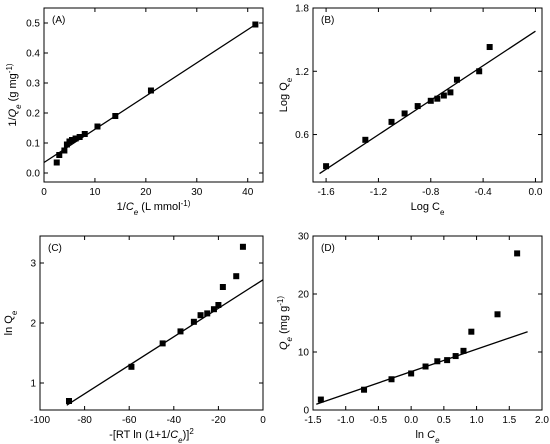 The image size is (550, 444). What do you see at coordinates (11, 322) in the screenshot?
I see `y-axis-label: ln Qe` at bounding box center [11, 322].